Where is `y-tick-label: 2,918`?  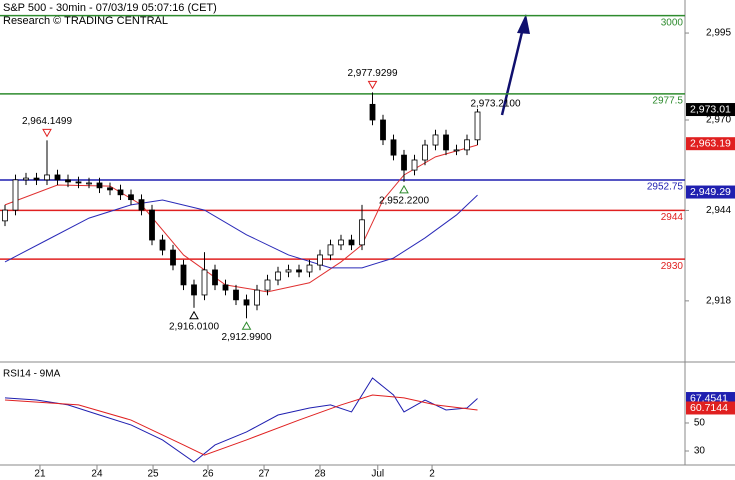 y-tick-label: 2,918 is located at coordinates (718, 301).